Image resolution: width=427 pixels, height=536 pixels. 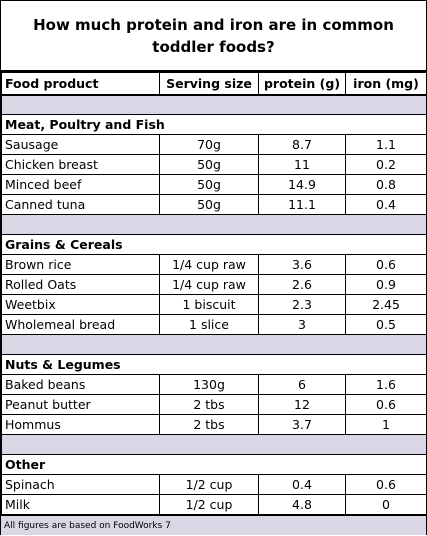 I want to click on table-row: Rolled Oats 1/4 cup raw 2.6 0.9, so click(x=214, y=284).